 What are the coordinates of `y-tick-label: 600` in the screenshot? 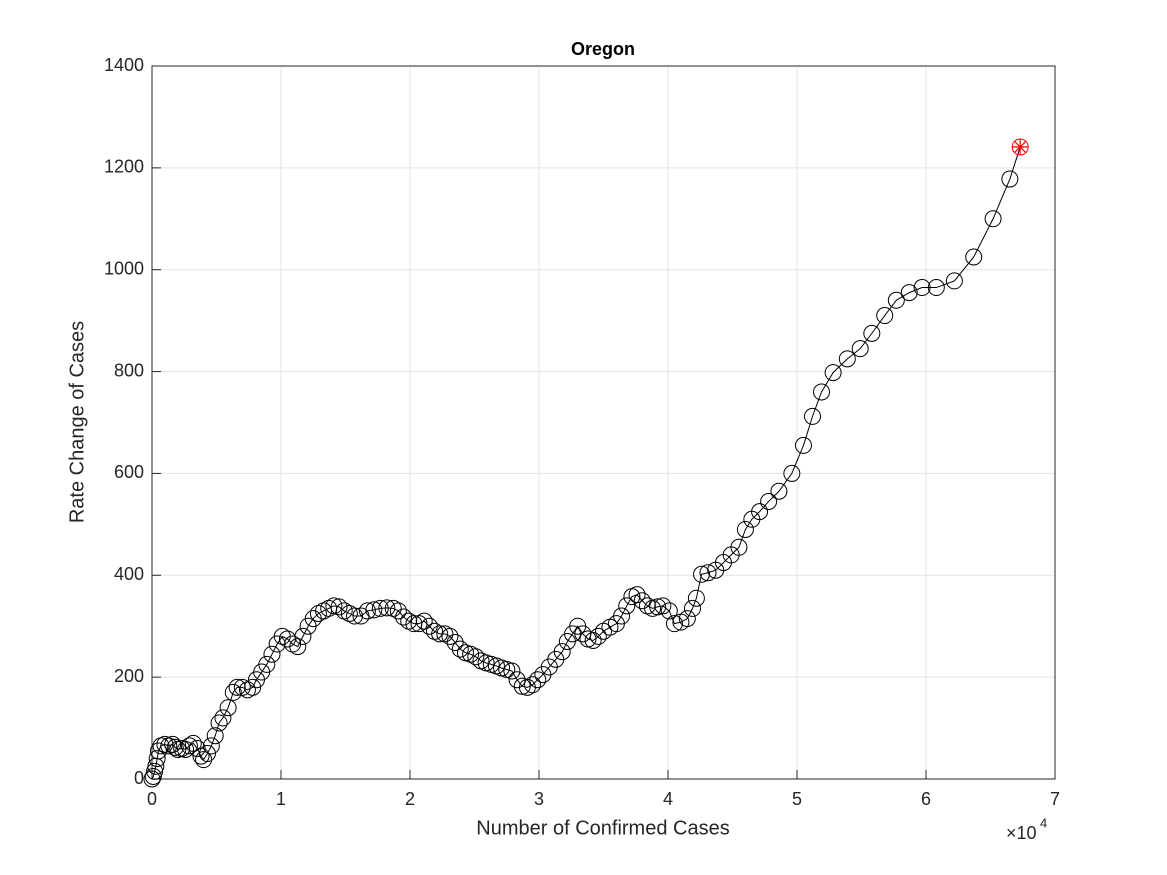 It's located at (129, 472).